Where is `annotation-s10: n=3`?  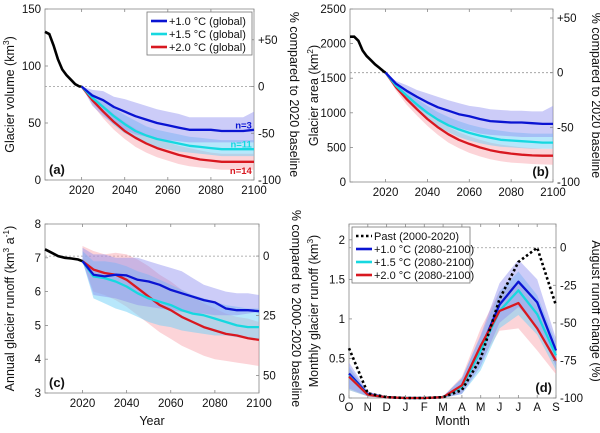
annotation-s10: n=3 is located at coordinates (243, 125).